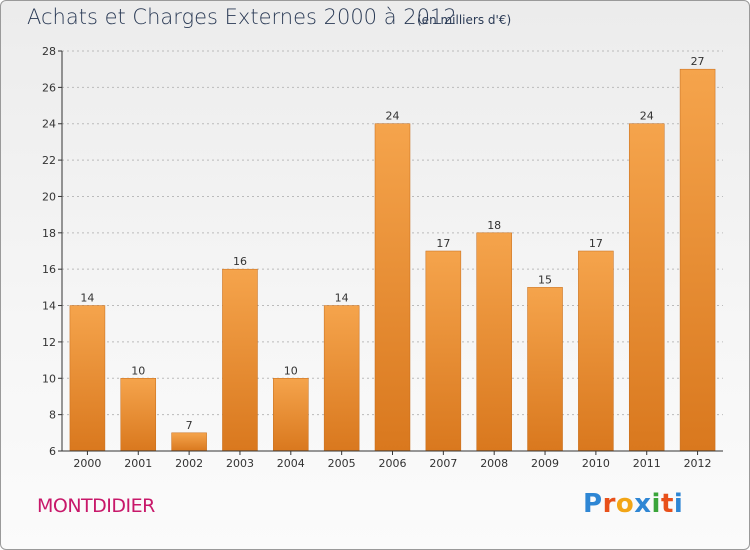 Image resolution: width=750 pixels, height=550 pixels. I want to click on x-tick-label: 2000, so click(87, 463).